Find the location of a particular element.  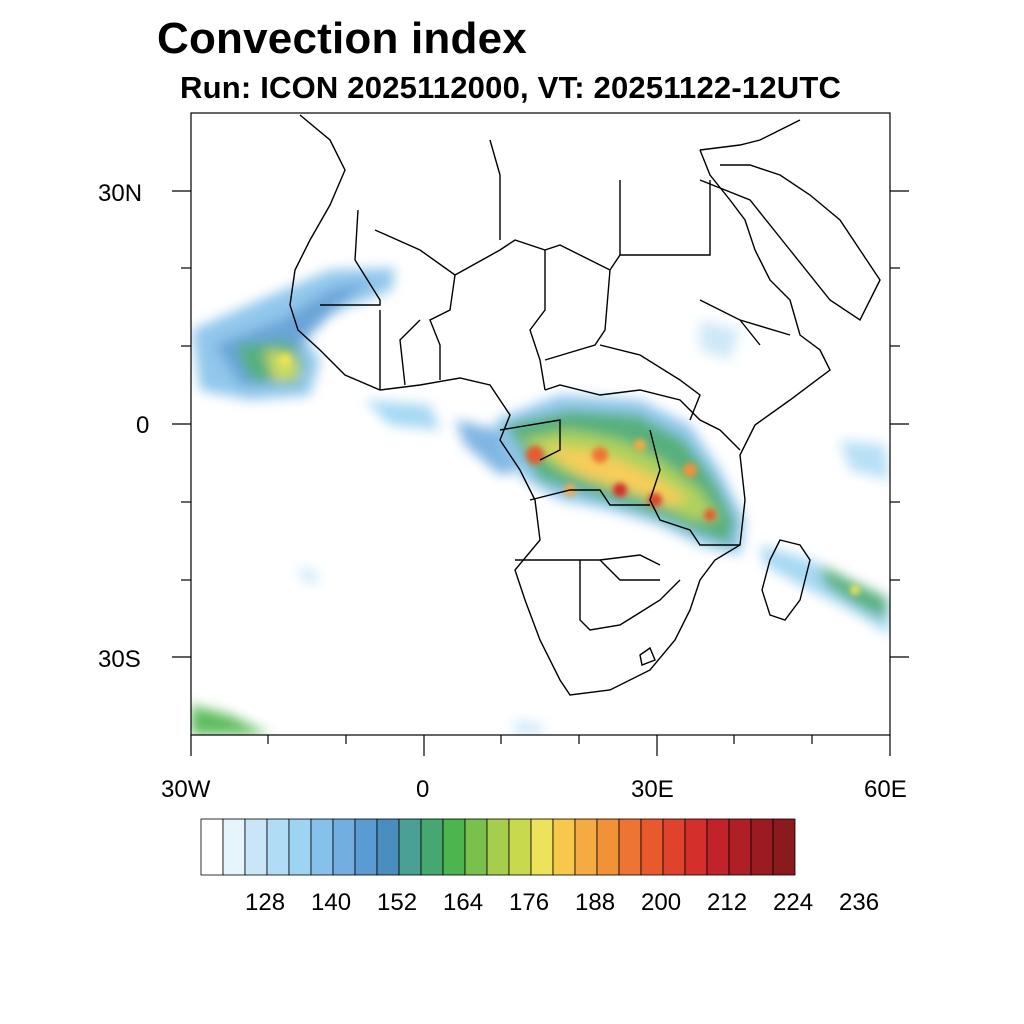

colorbar-tick-label: 176 is located at coordinates (529, 902).